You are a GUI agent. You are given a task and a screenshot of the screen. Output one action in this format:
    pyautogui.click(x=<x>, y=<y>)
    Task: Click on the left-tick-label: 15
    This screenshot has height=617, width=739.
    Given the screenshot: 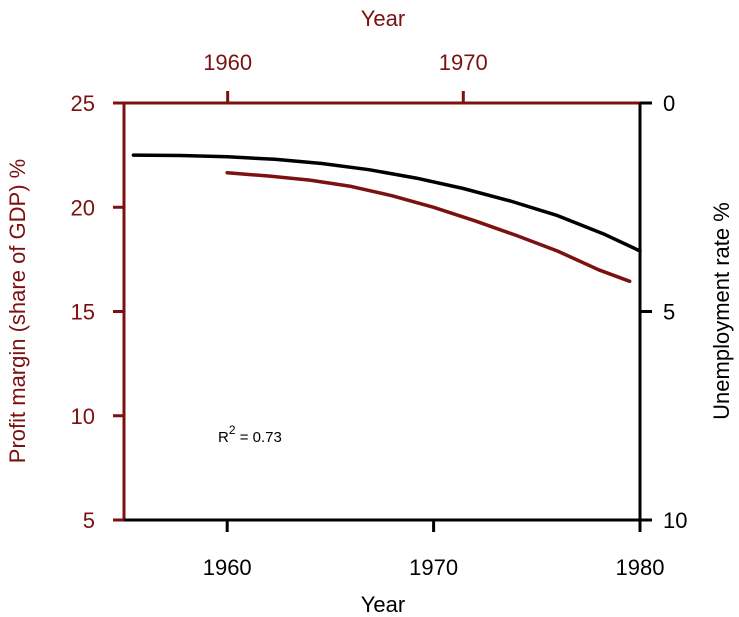 What is the action you would take?
    pyautogui.click(x=83, y=312)
    